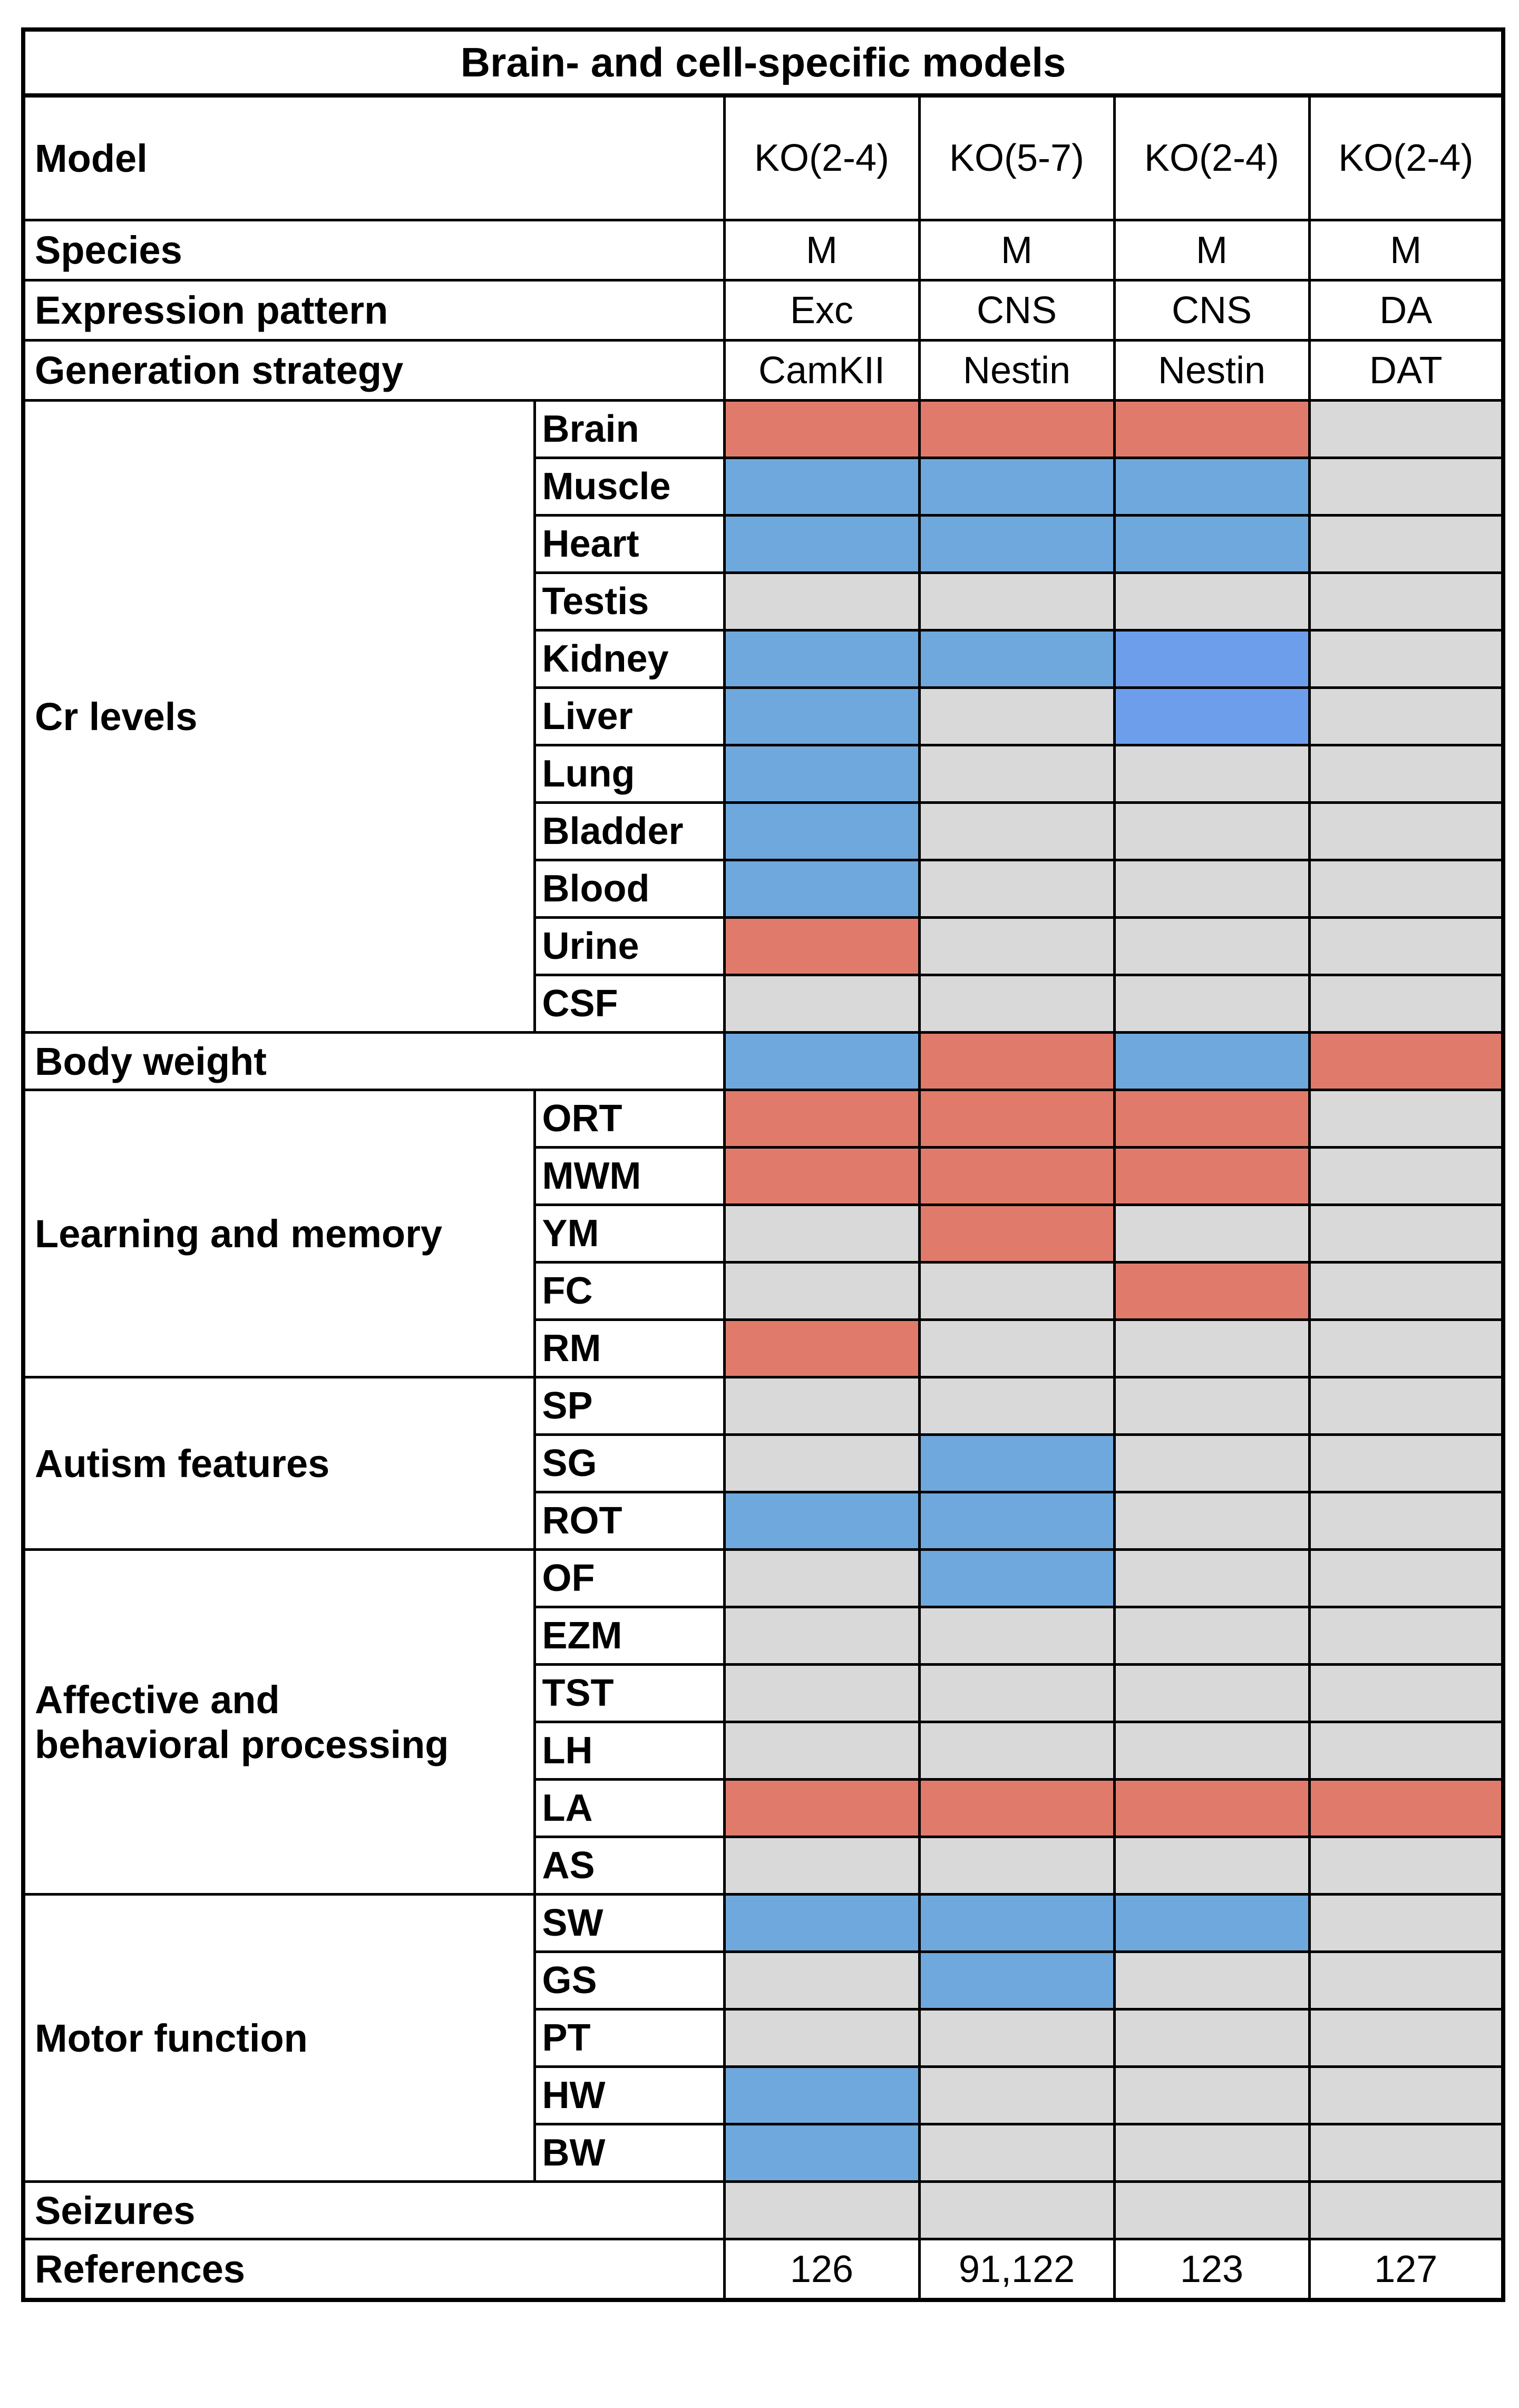 The image size is (1519, 2408). Describe the element at coordinates (764, 946) in the screenshot. I see `row-urine: Urine` at that location.